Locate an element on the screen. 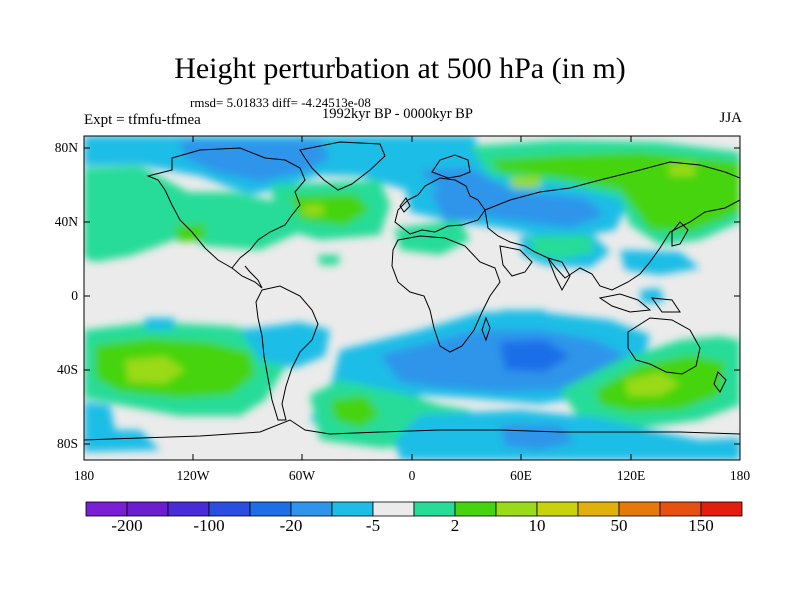 This screenshot has width=800, height=600. colorbar-label-50: 50 is located at coordinates (619, 525).